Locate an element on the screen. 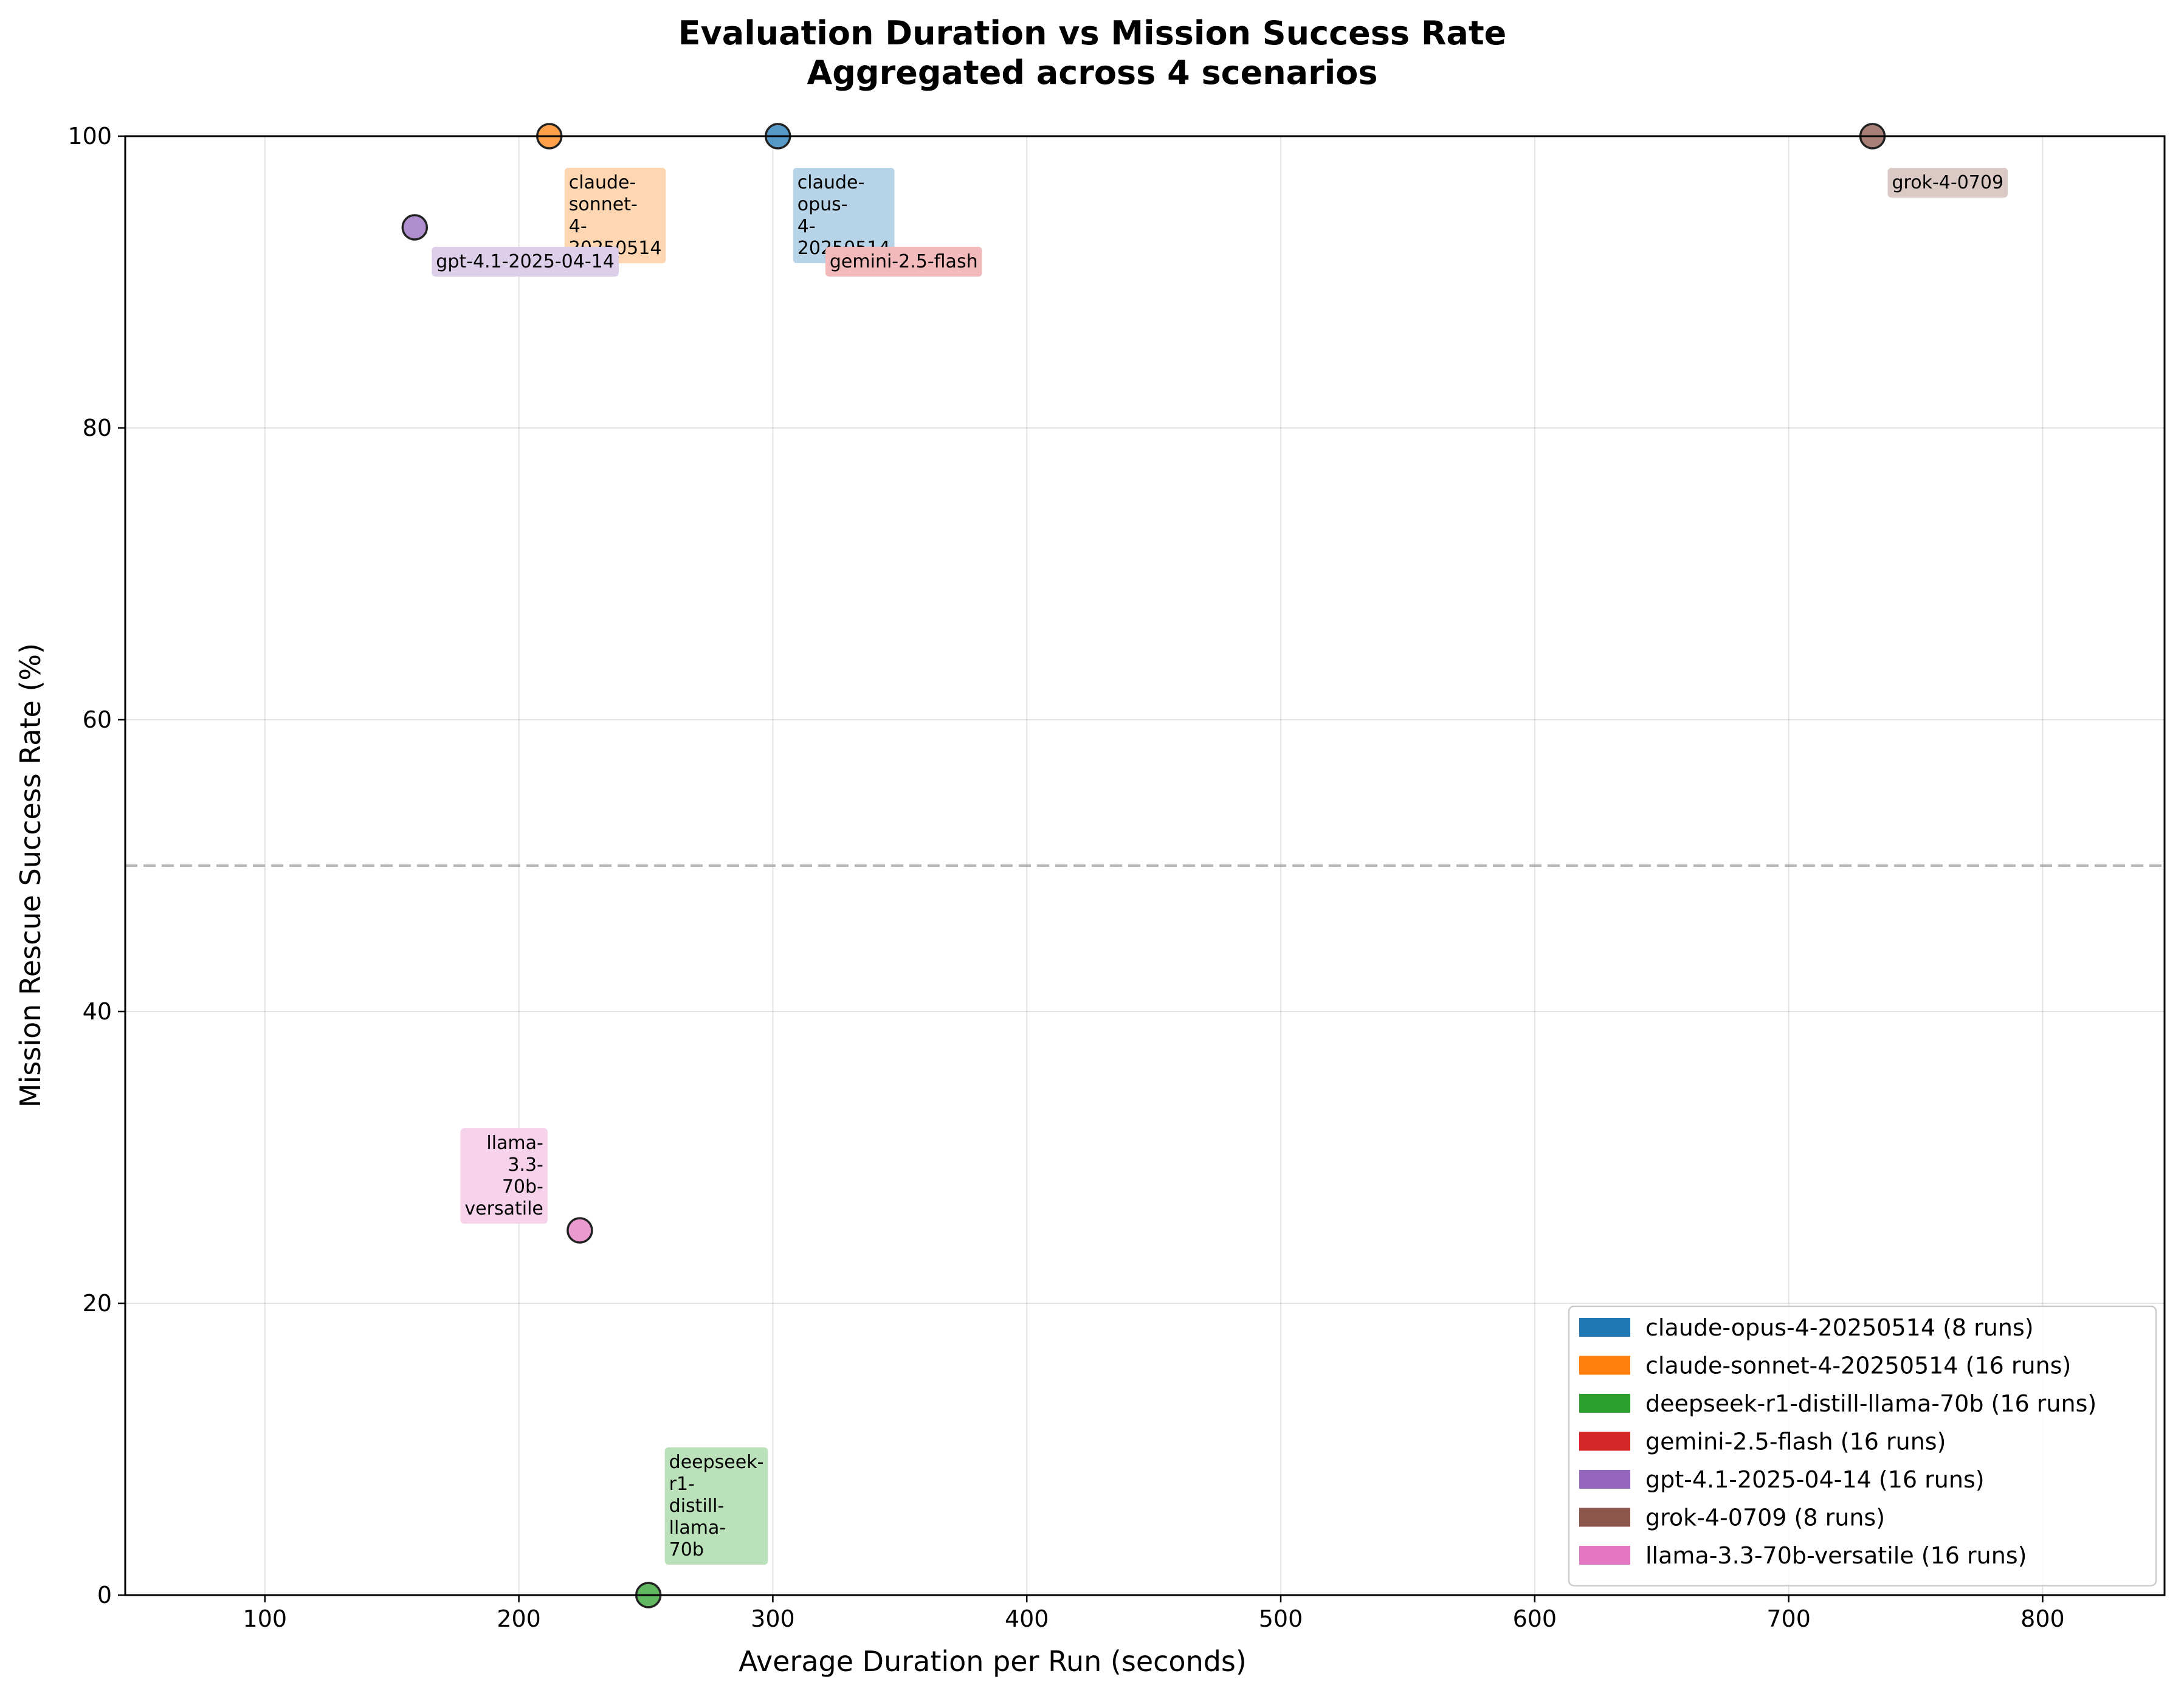  x-tick-label: 700 is located at coordinates (1788, 1618).